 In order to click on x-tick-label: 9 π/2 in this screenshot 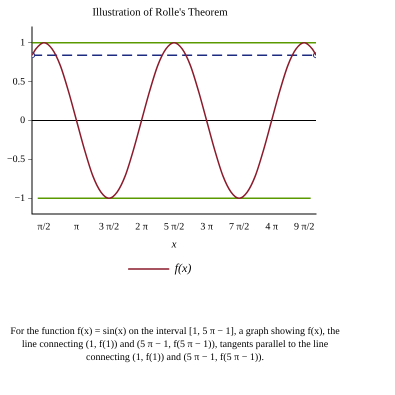, I will do `click(304, 226)`.